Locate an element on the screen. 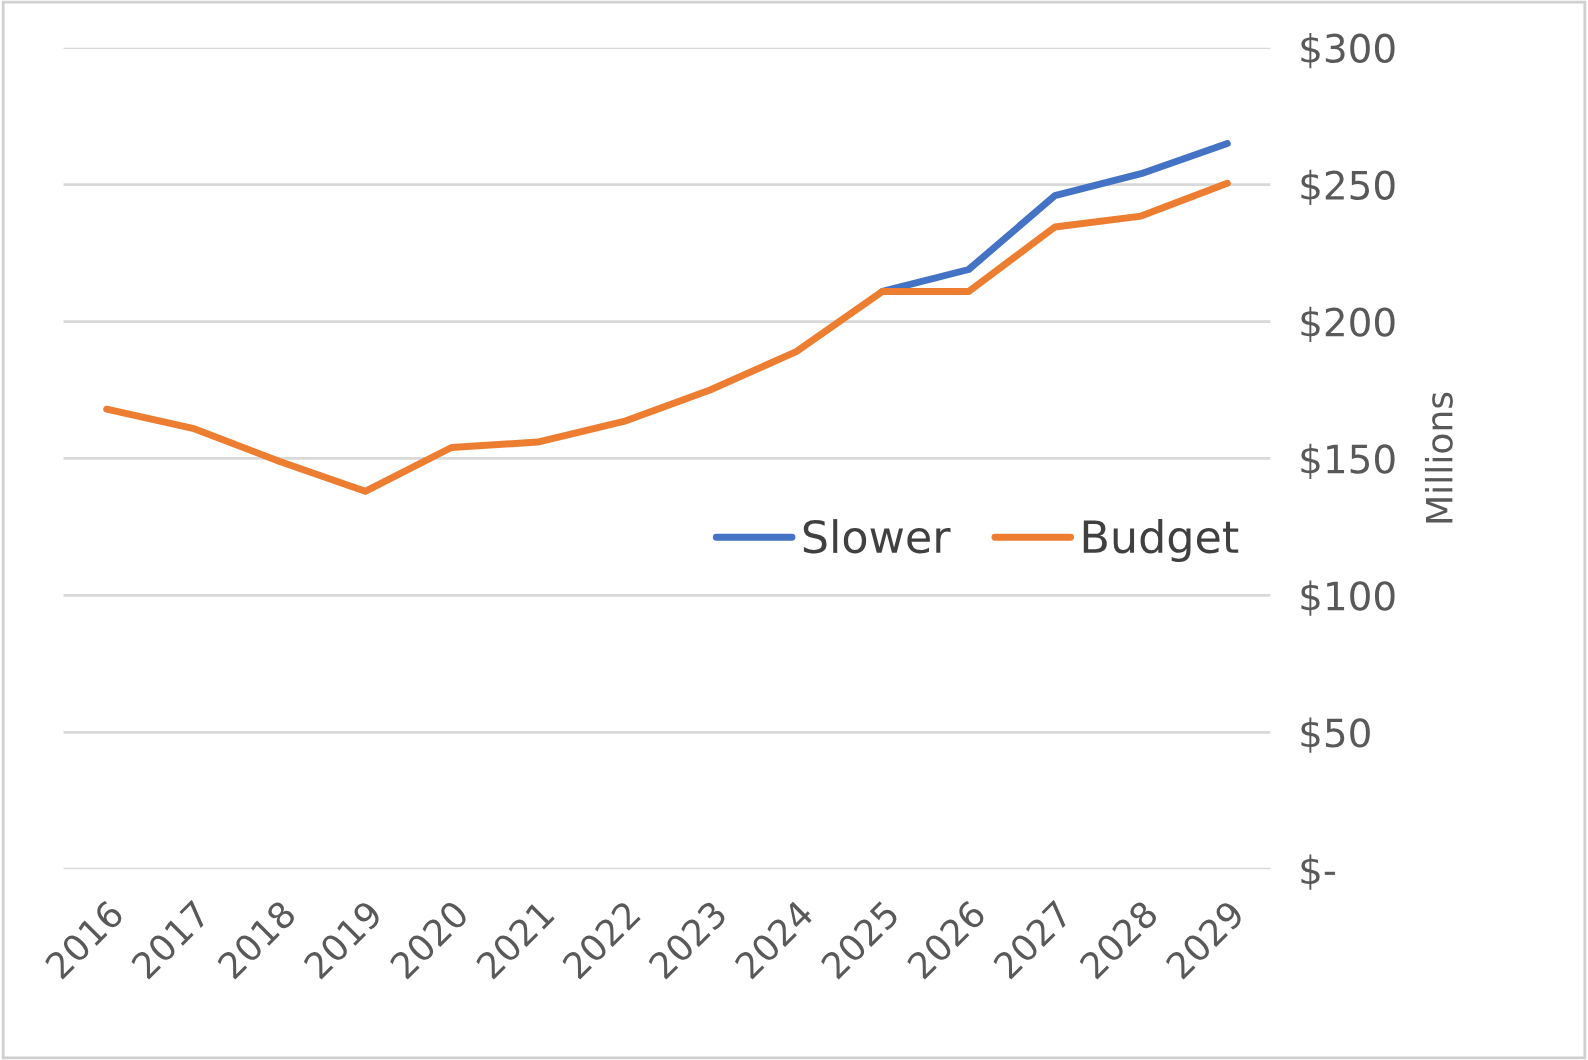 The height and width of the screenshot is (1060, 1588). legend-label: Budget is located at coordinates (1161, 541).